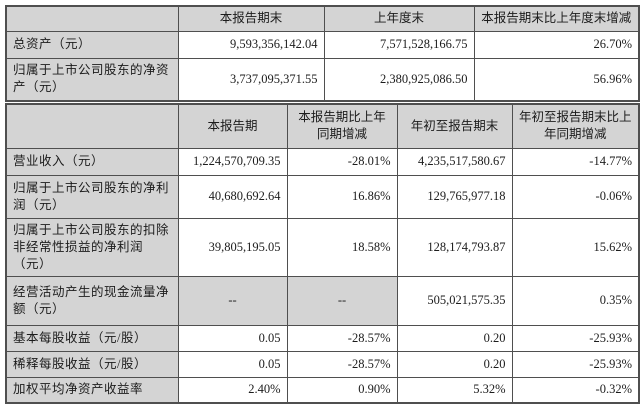 The height and width of the screenshot is (404, 643). Describe the element at coordinates (92, 161) in the screenshot. I see `row-label: 营业收入（元）` at that location.